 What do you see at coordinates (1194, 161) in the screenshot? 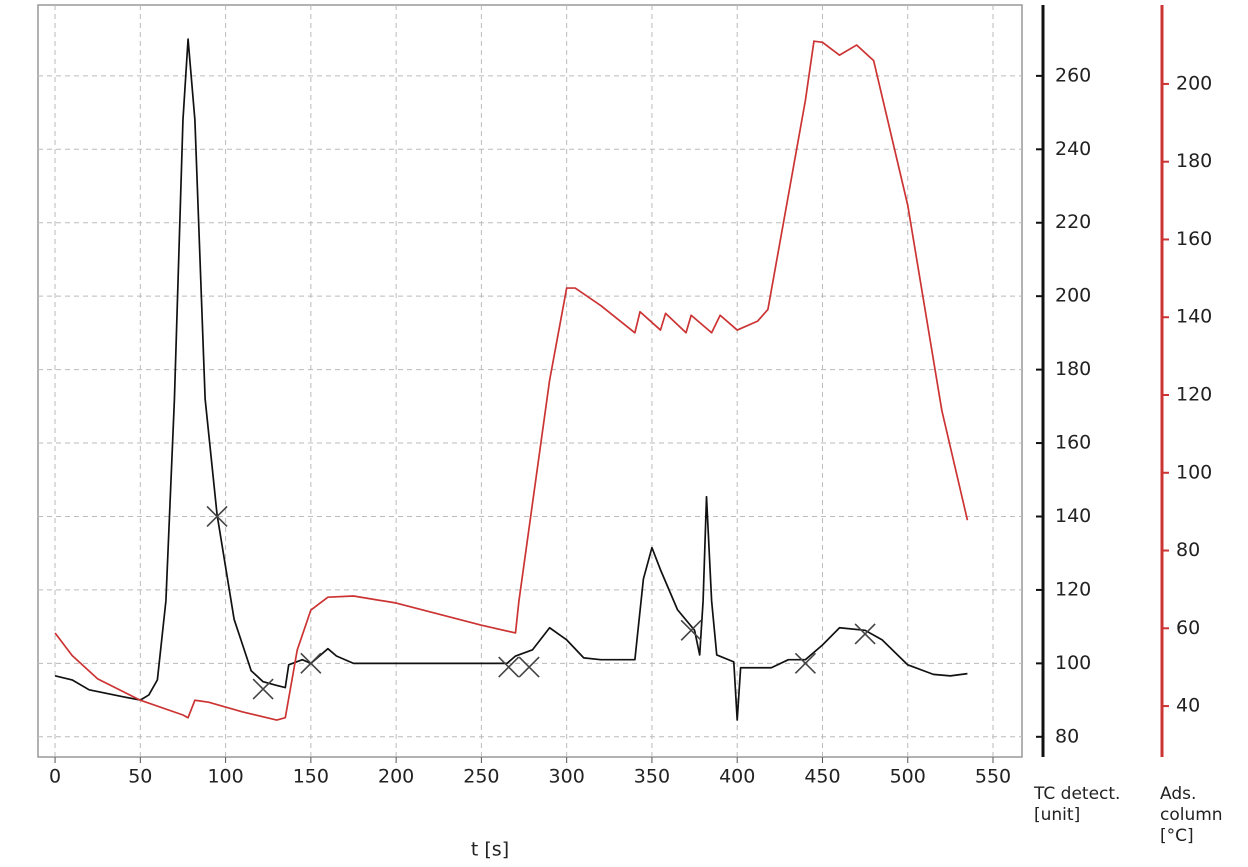
I see `y2-tick-label: 180` at bounding box center [1194, 161].